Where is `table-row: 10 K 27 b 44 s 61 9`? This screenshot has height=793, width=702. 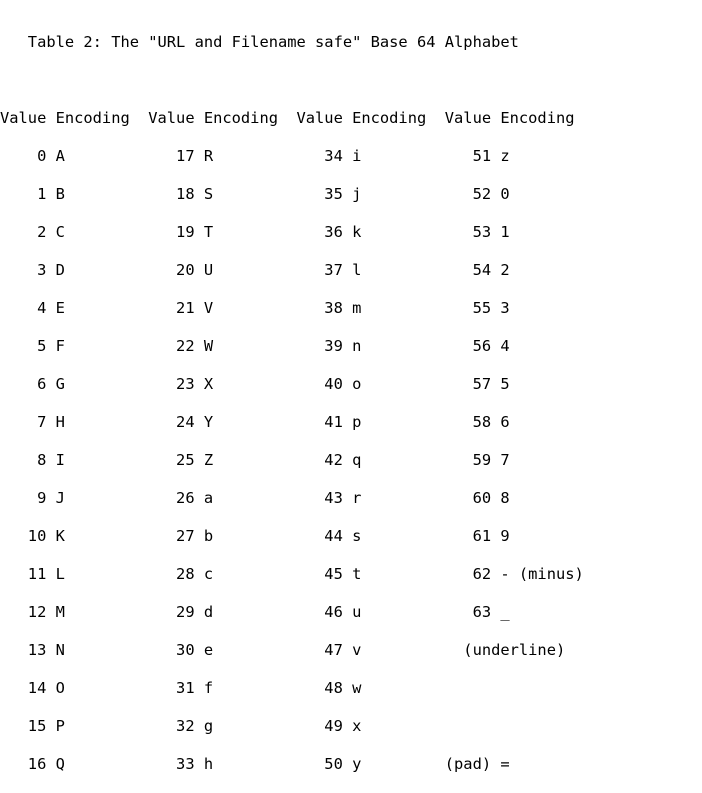 table-row: 10 K 27 b 44 s 61 9 is located at coordinates (255, 536).